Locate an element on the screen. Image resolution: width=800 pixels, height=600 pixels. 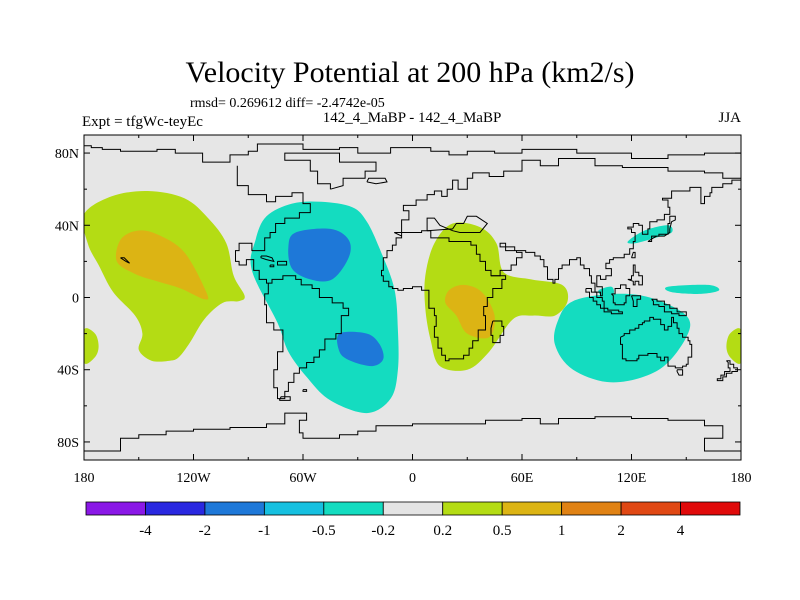
x-tick-label: 120E is located at coordinates (632, 478).